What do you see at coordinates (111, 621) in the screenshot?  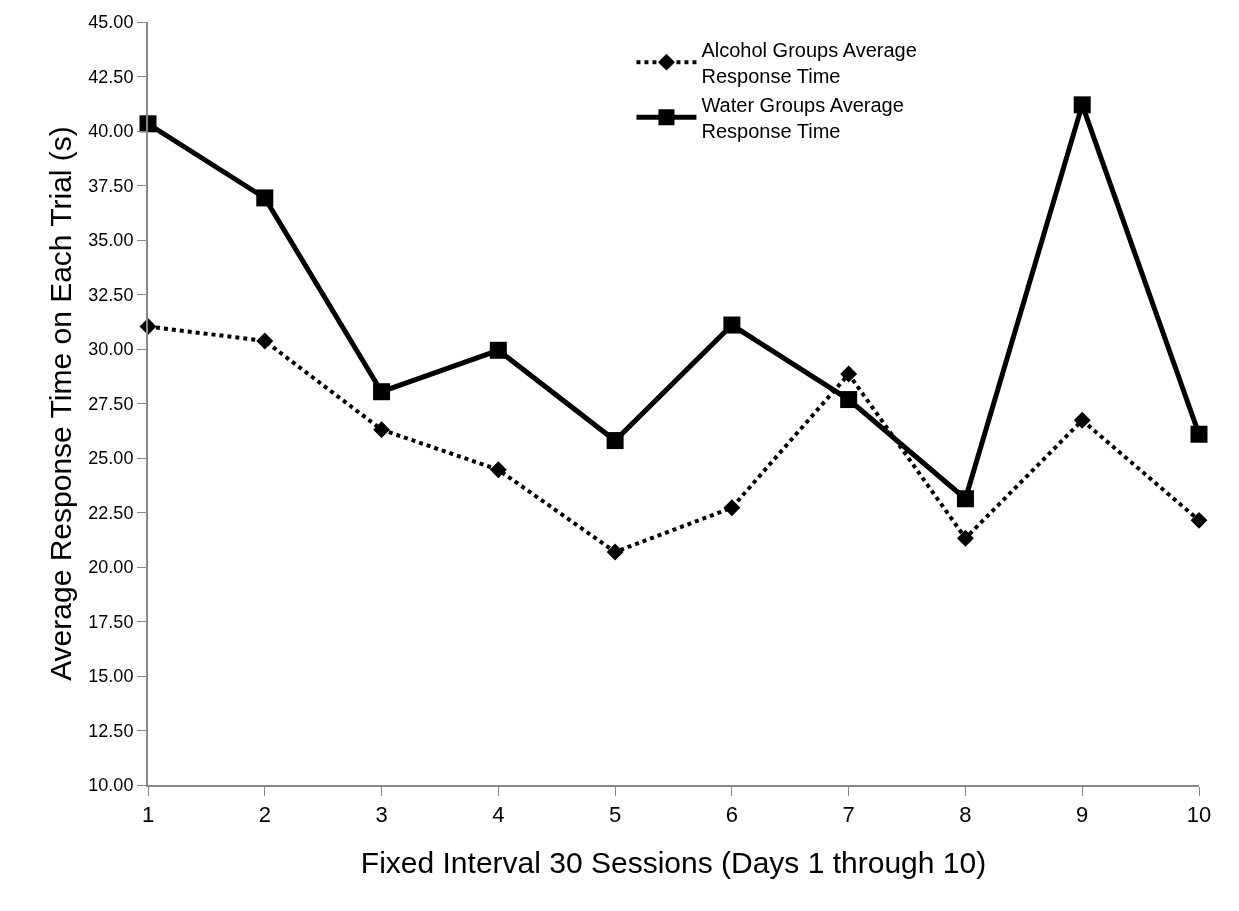 I see `y-tick-label: 17.50` at bounding box center [111, 621].